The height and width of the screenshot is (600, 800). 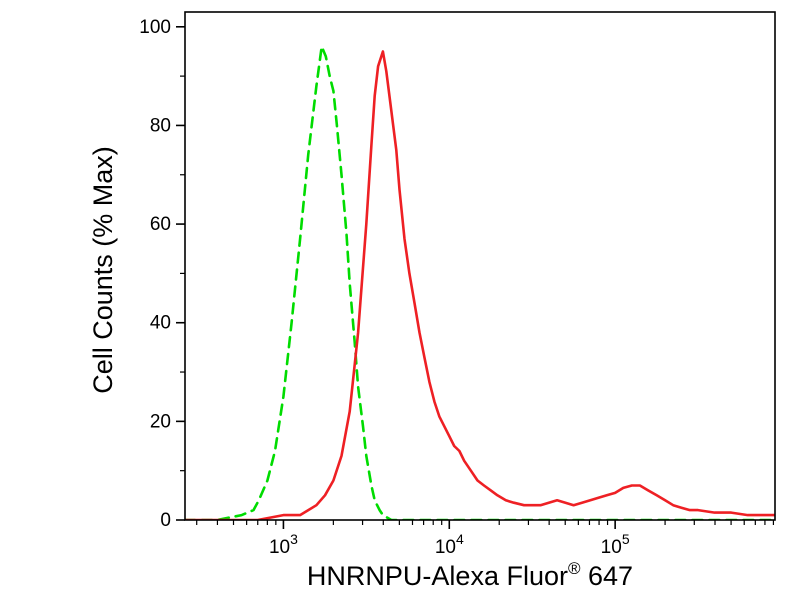 What do you see at coordinates (103, 270) in the screenshot?
I see `y-axis-label: Cell Counts (% Max)` at bounding box center [103, 270].